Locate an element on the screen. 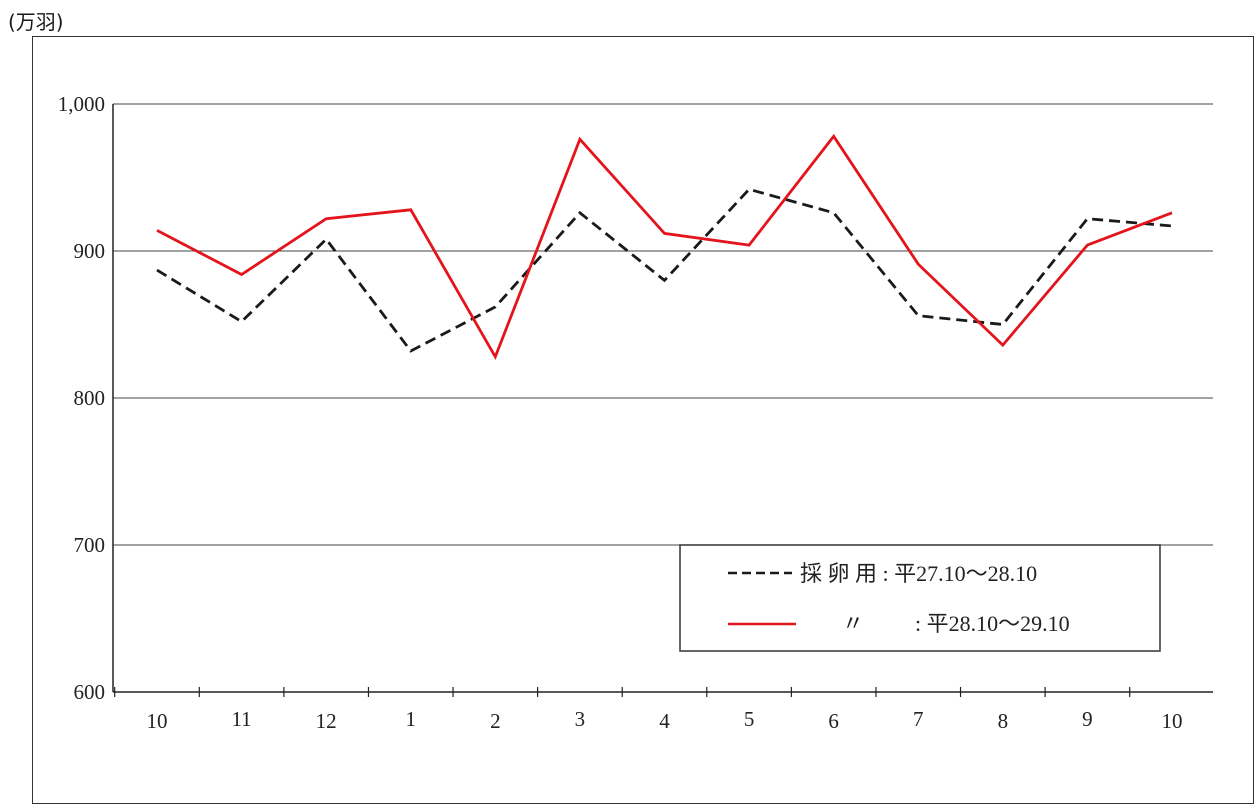 The image size is (1258, 809). y-tick-label: 600 is located at coordinates (90, 692).